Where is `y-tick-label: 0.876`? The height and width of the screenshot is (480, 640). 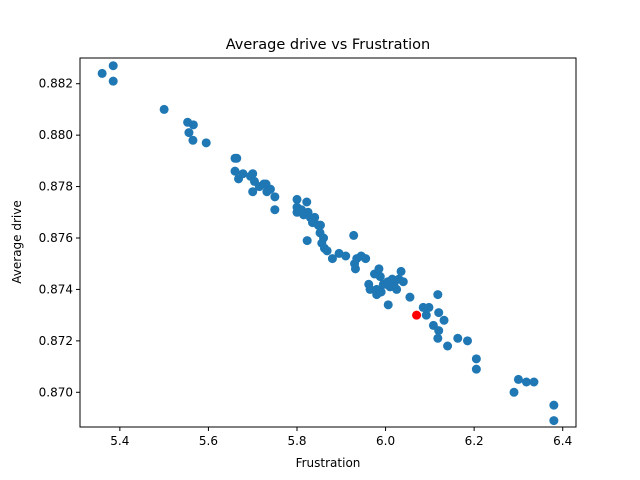 y-tick-label: 0.876 is located at coordinates (56, 238).